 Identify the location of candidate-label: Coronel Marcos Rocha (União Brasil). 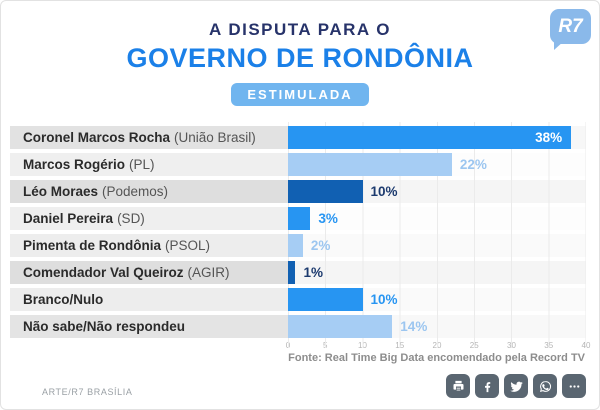
(149, 137).